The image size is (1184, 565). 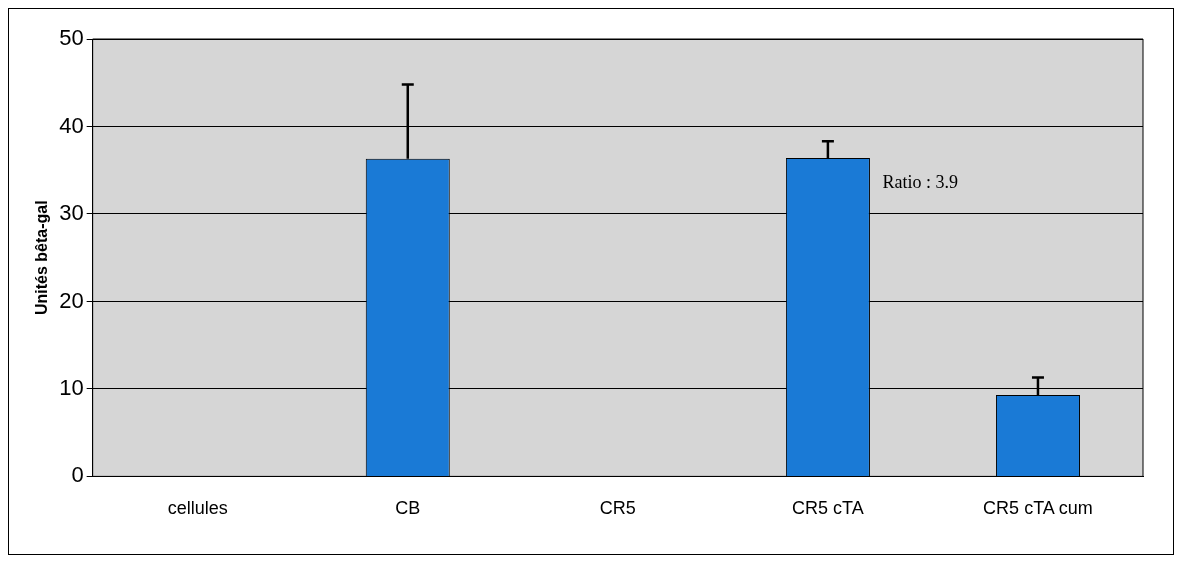 What do you see at coordinates (71, 300) in the screenshot?
I see `y-tick-label: 20` at bounding box center [71, 300].